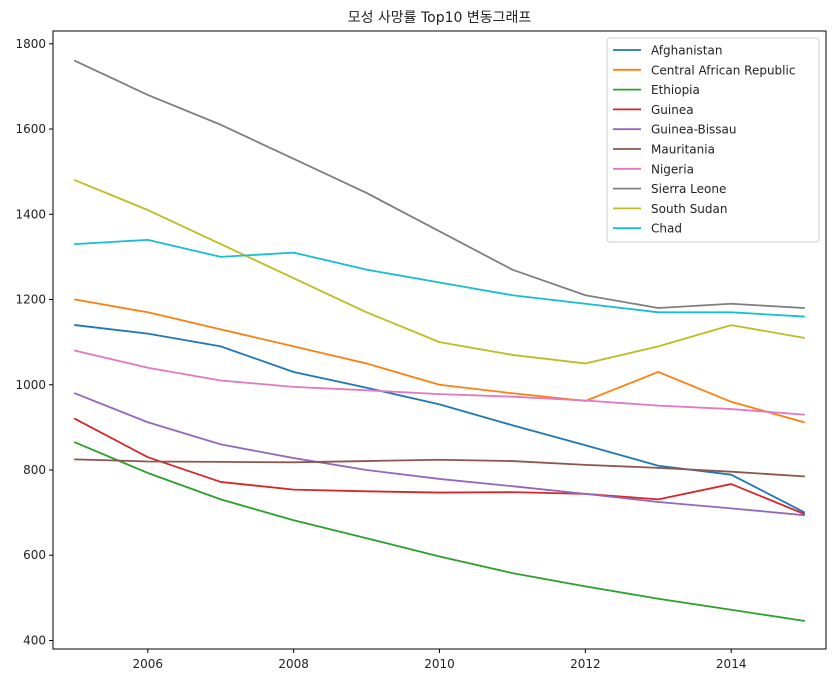  I want to click on y-tick-label: 1000, so click(30, 385).